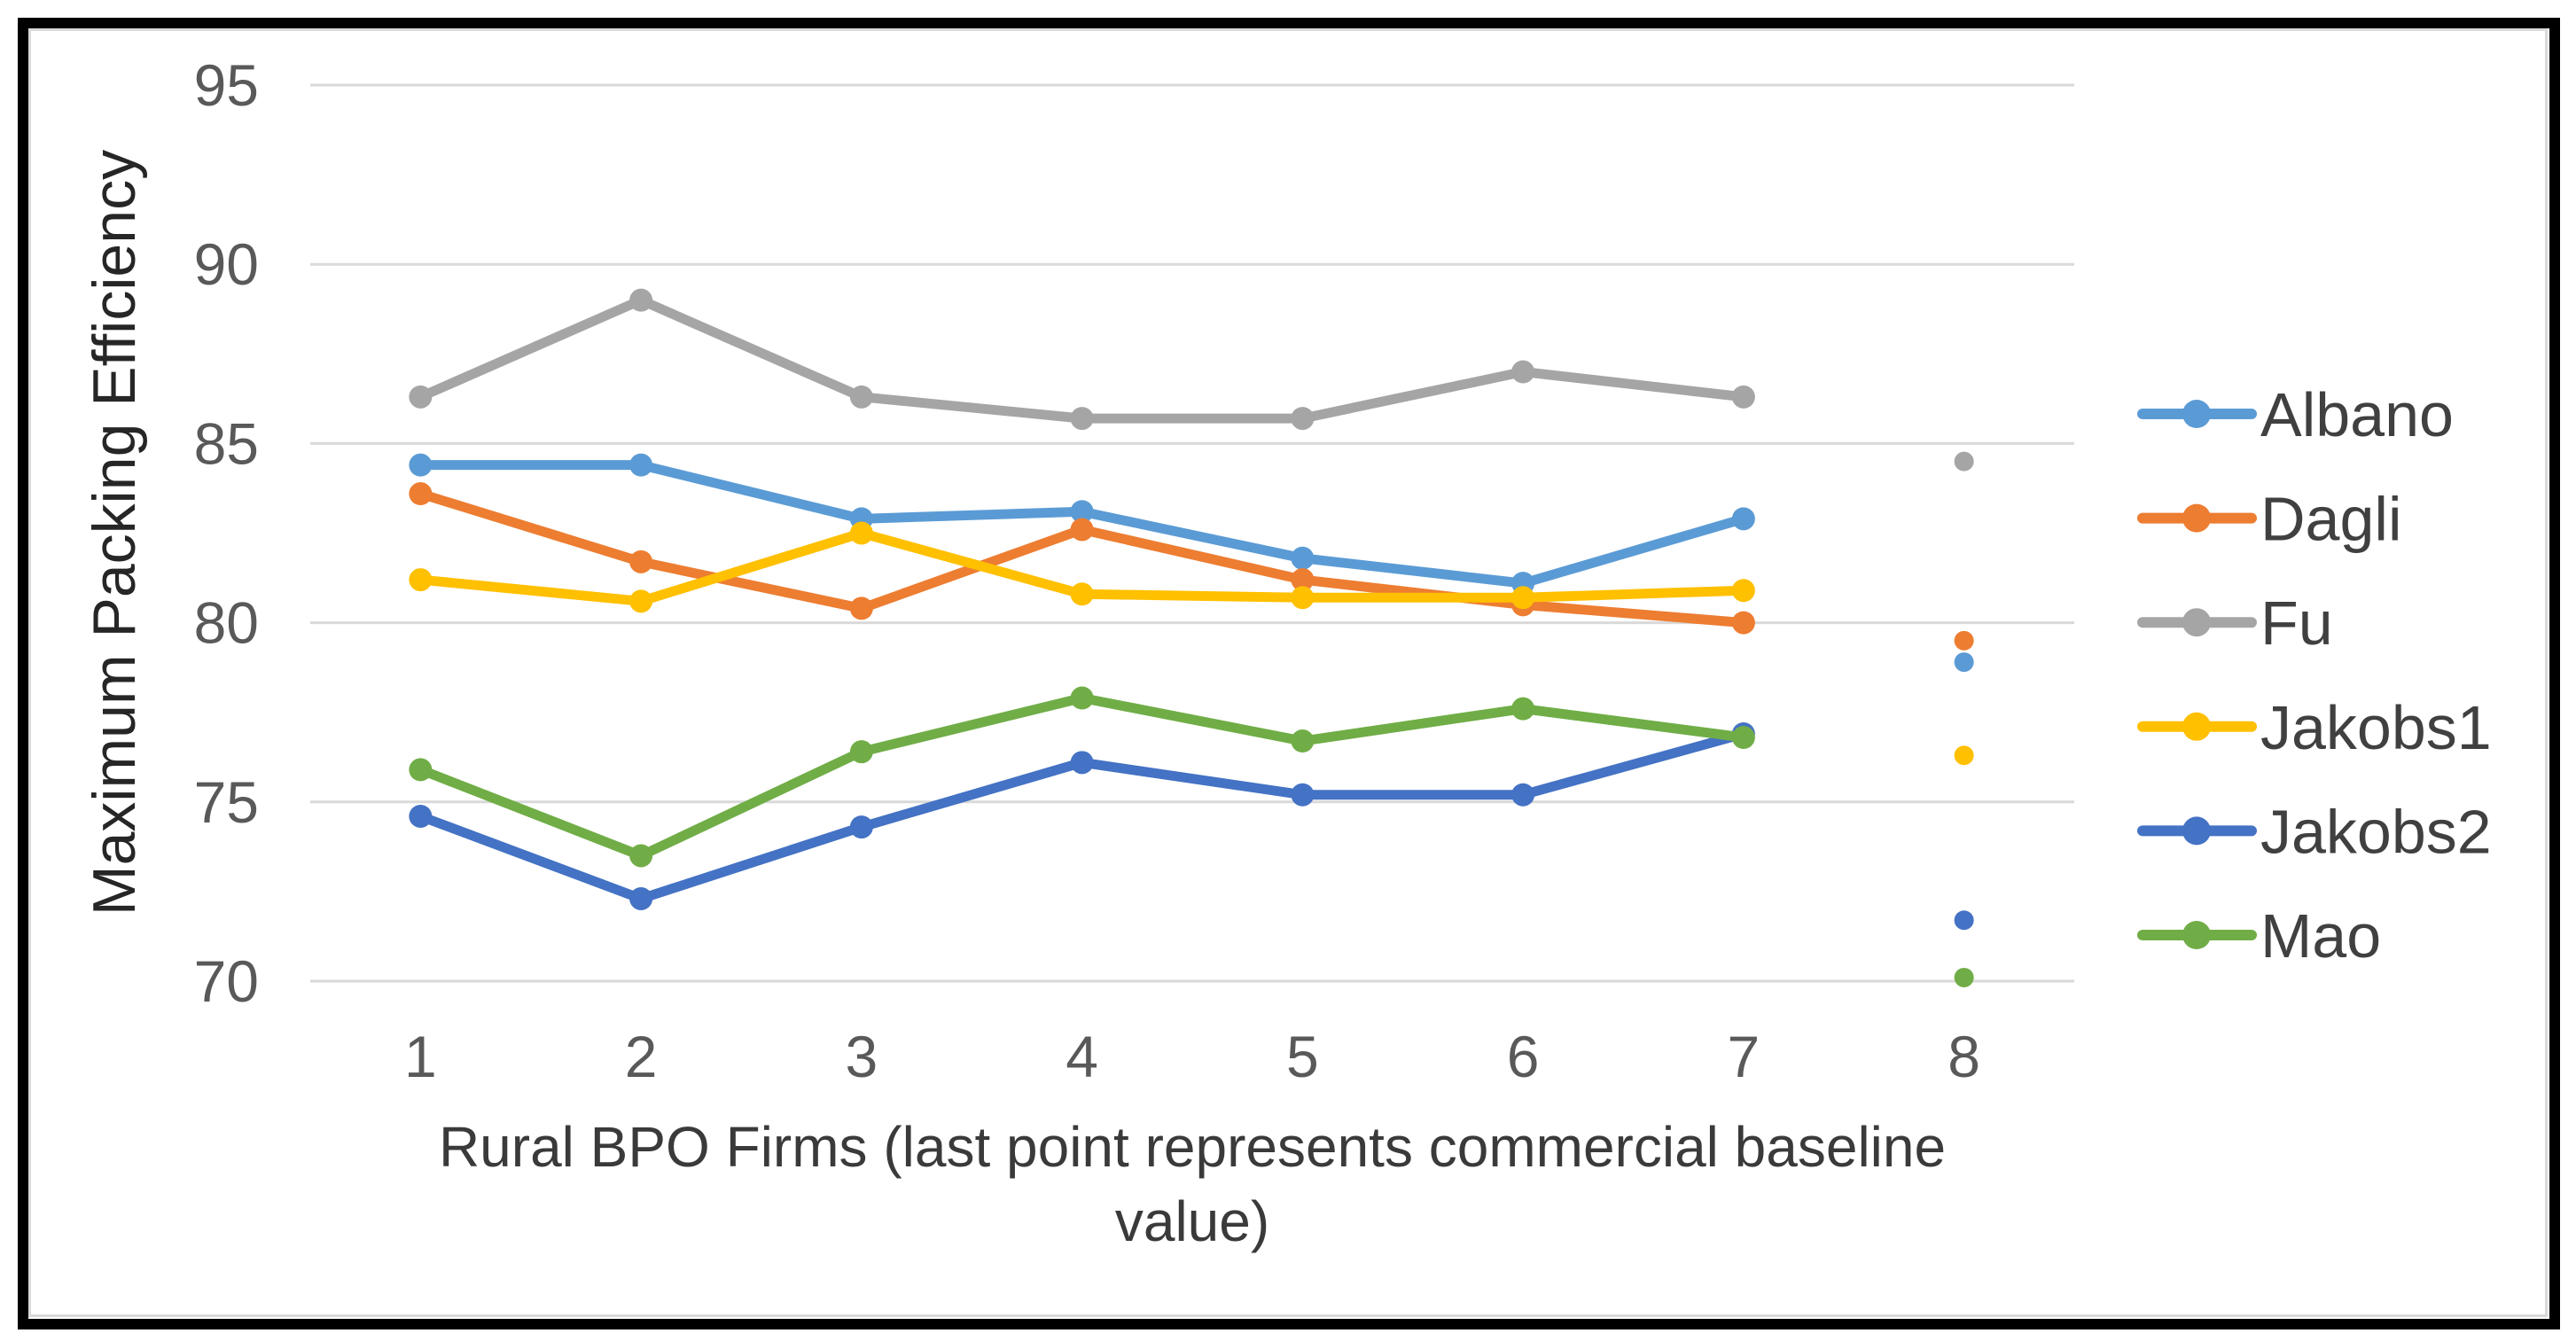 This screenshot has width=2576, height=1341. What do you see at coordinates (226, 981) in the screenshot?
I see `y-tick-label: 70` at bounding box center [226, 981].